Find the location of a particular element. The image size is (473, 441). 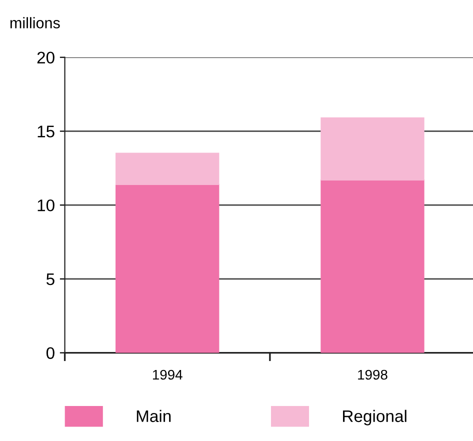

y-tick-label: 10 is located at coordinates (46, 205).